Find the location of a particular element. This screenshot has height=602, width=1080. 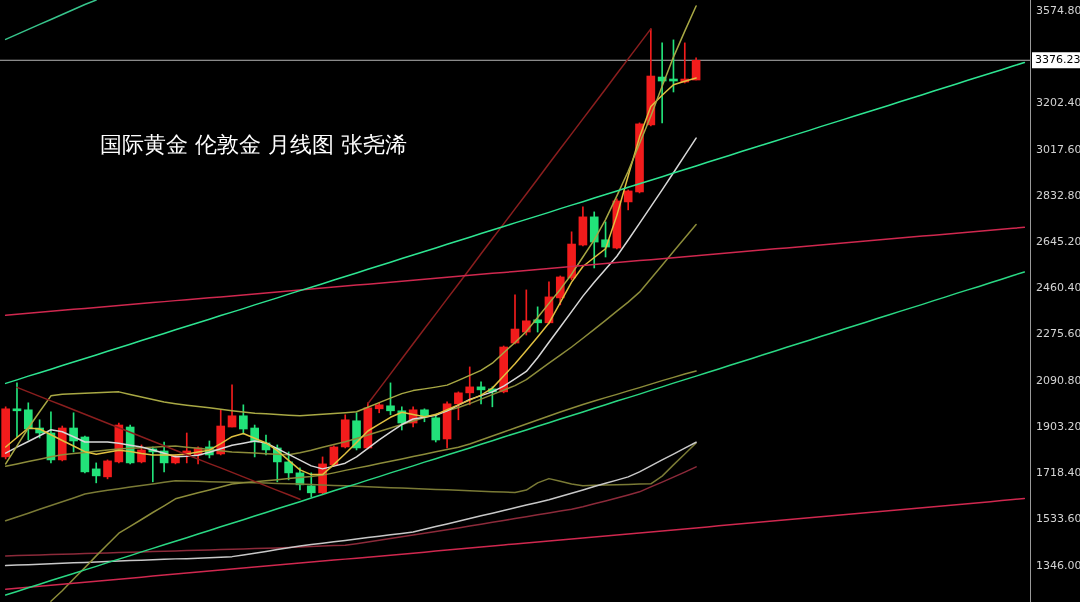

y-tick-label: 1718.40 is located at coordinates (1058, 473).